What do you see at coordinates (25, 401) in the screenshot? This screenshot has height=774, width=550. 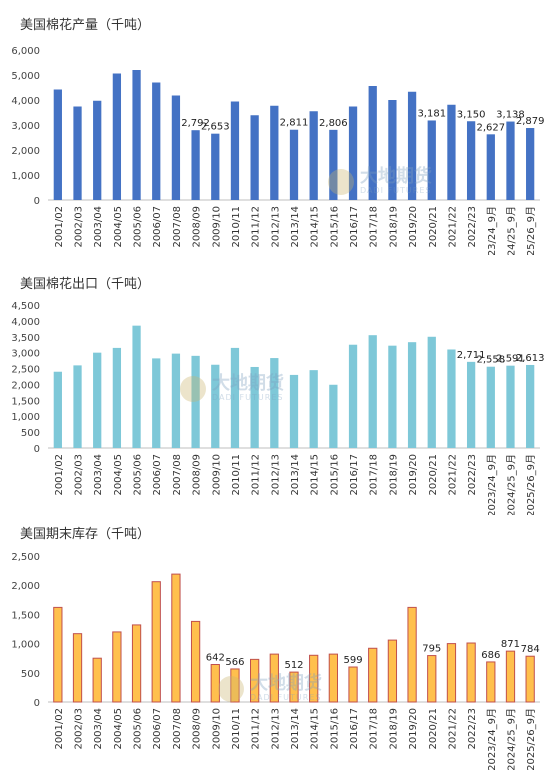 I see `y-tick-label: 1,500` at bounding box center [25, 401].